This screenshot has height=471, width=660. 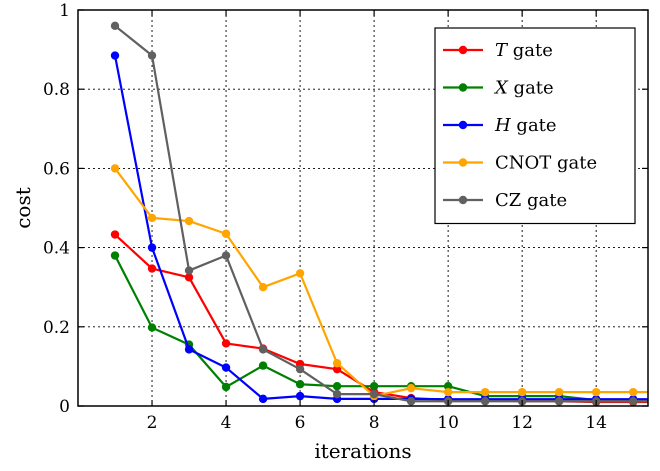 I want to click on x-tick-label: 6, so click(x=300, y=423).